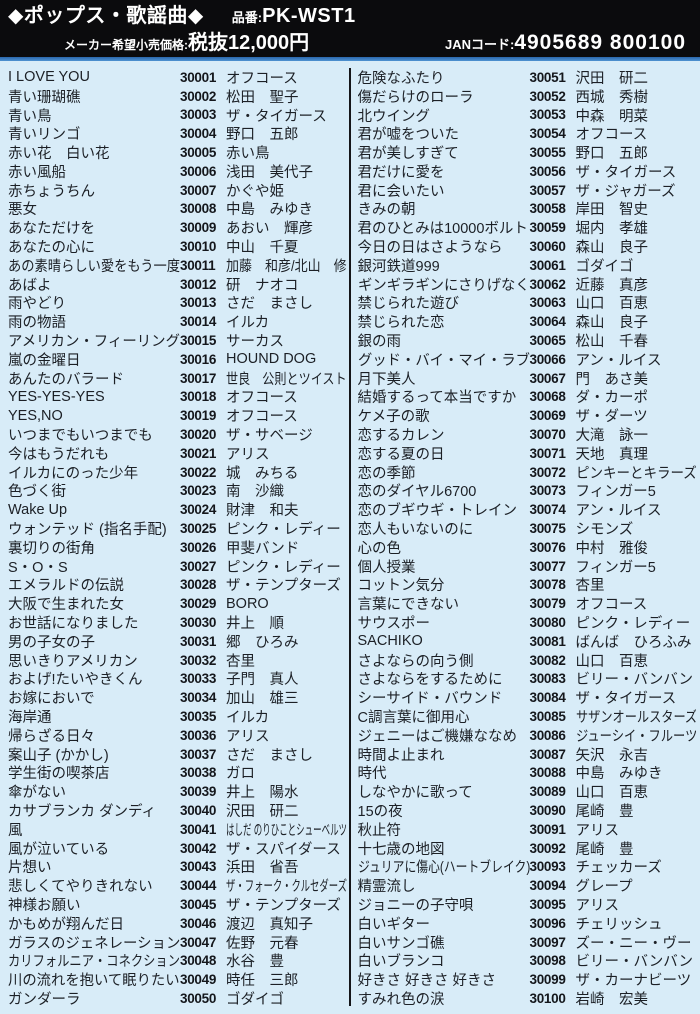 The width and height of the screenshot is (700, 1014). Describe the element at coordinates (198, 547) in the screenshot. I see `song-code: 30026` at that location.